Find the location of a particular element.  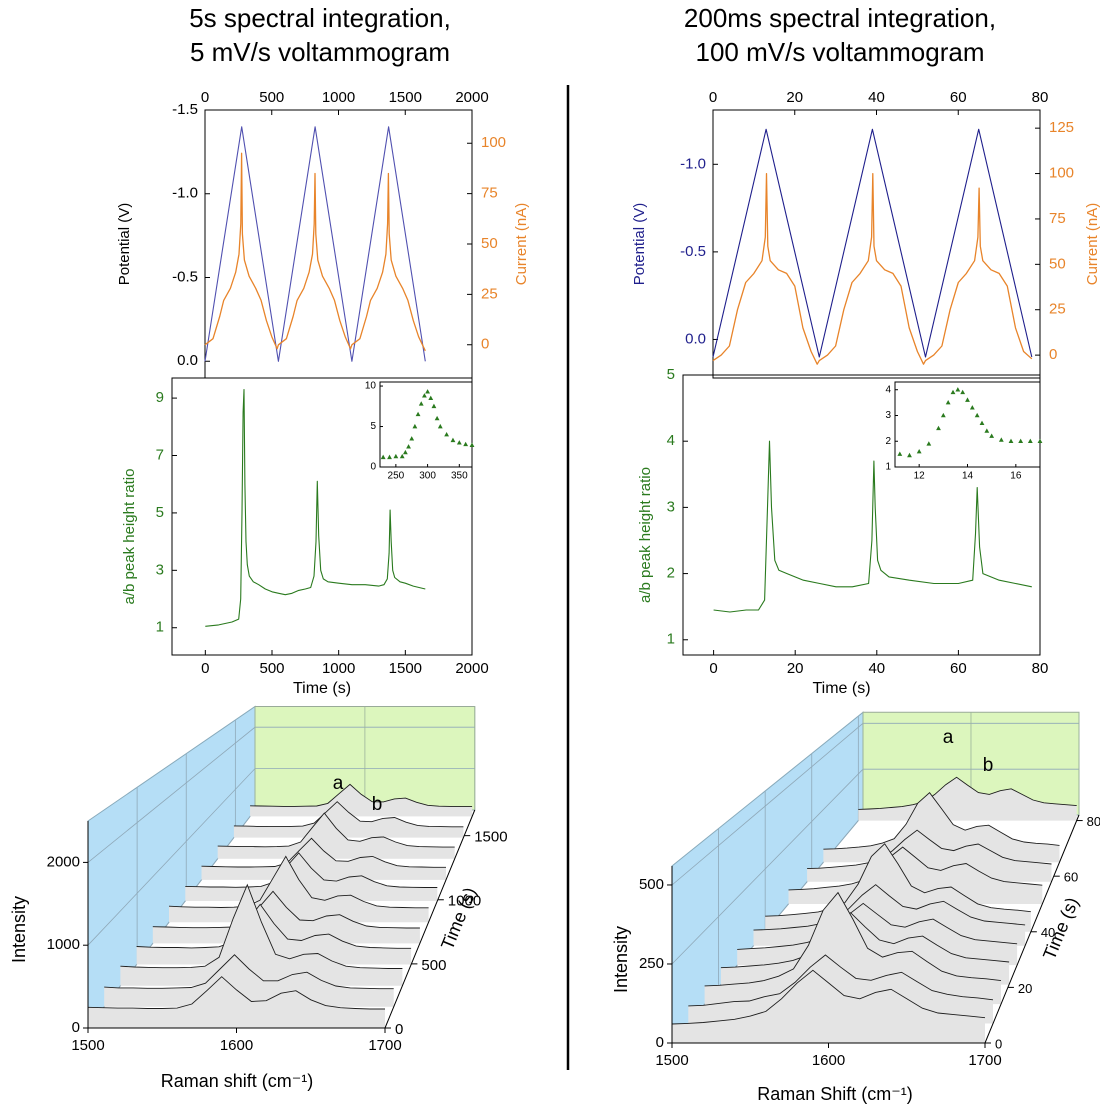

axis-label: Potential (V) is located at coordinates (639, 244).